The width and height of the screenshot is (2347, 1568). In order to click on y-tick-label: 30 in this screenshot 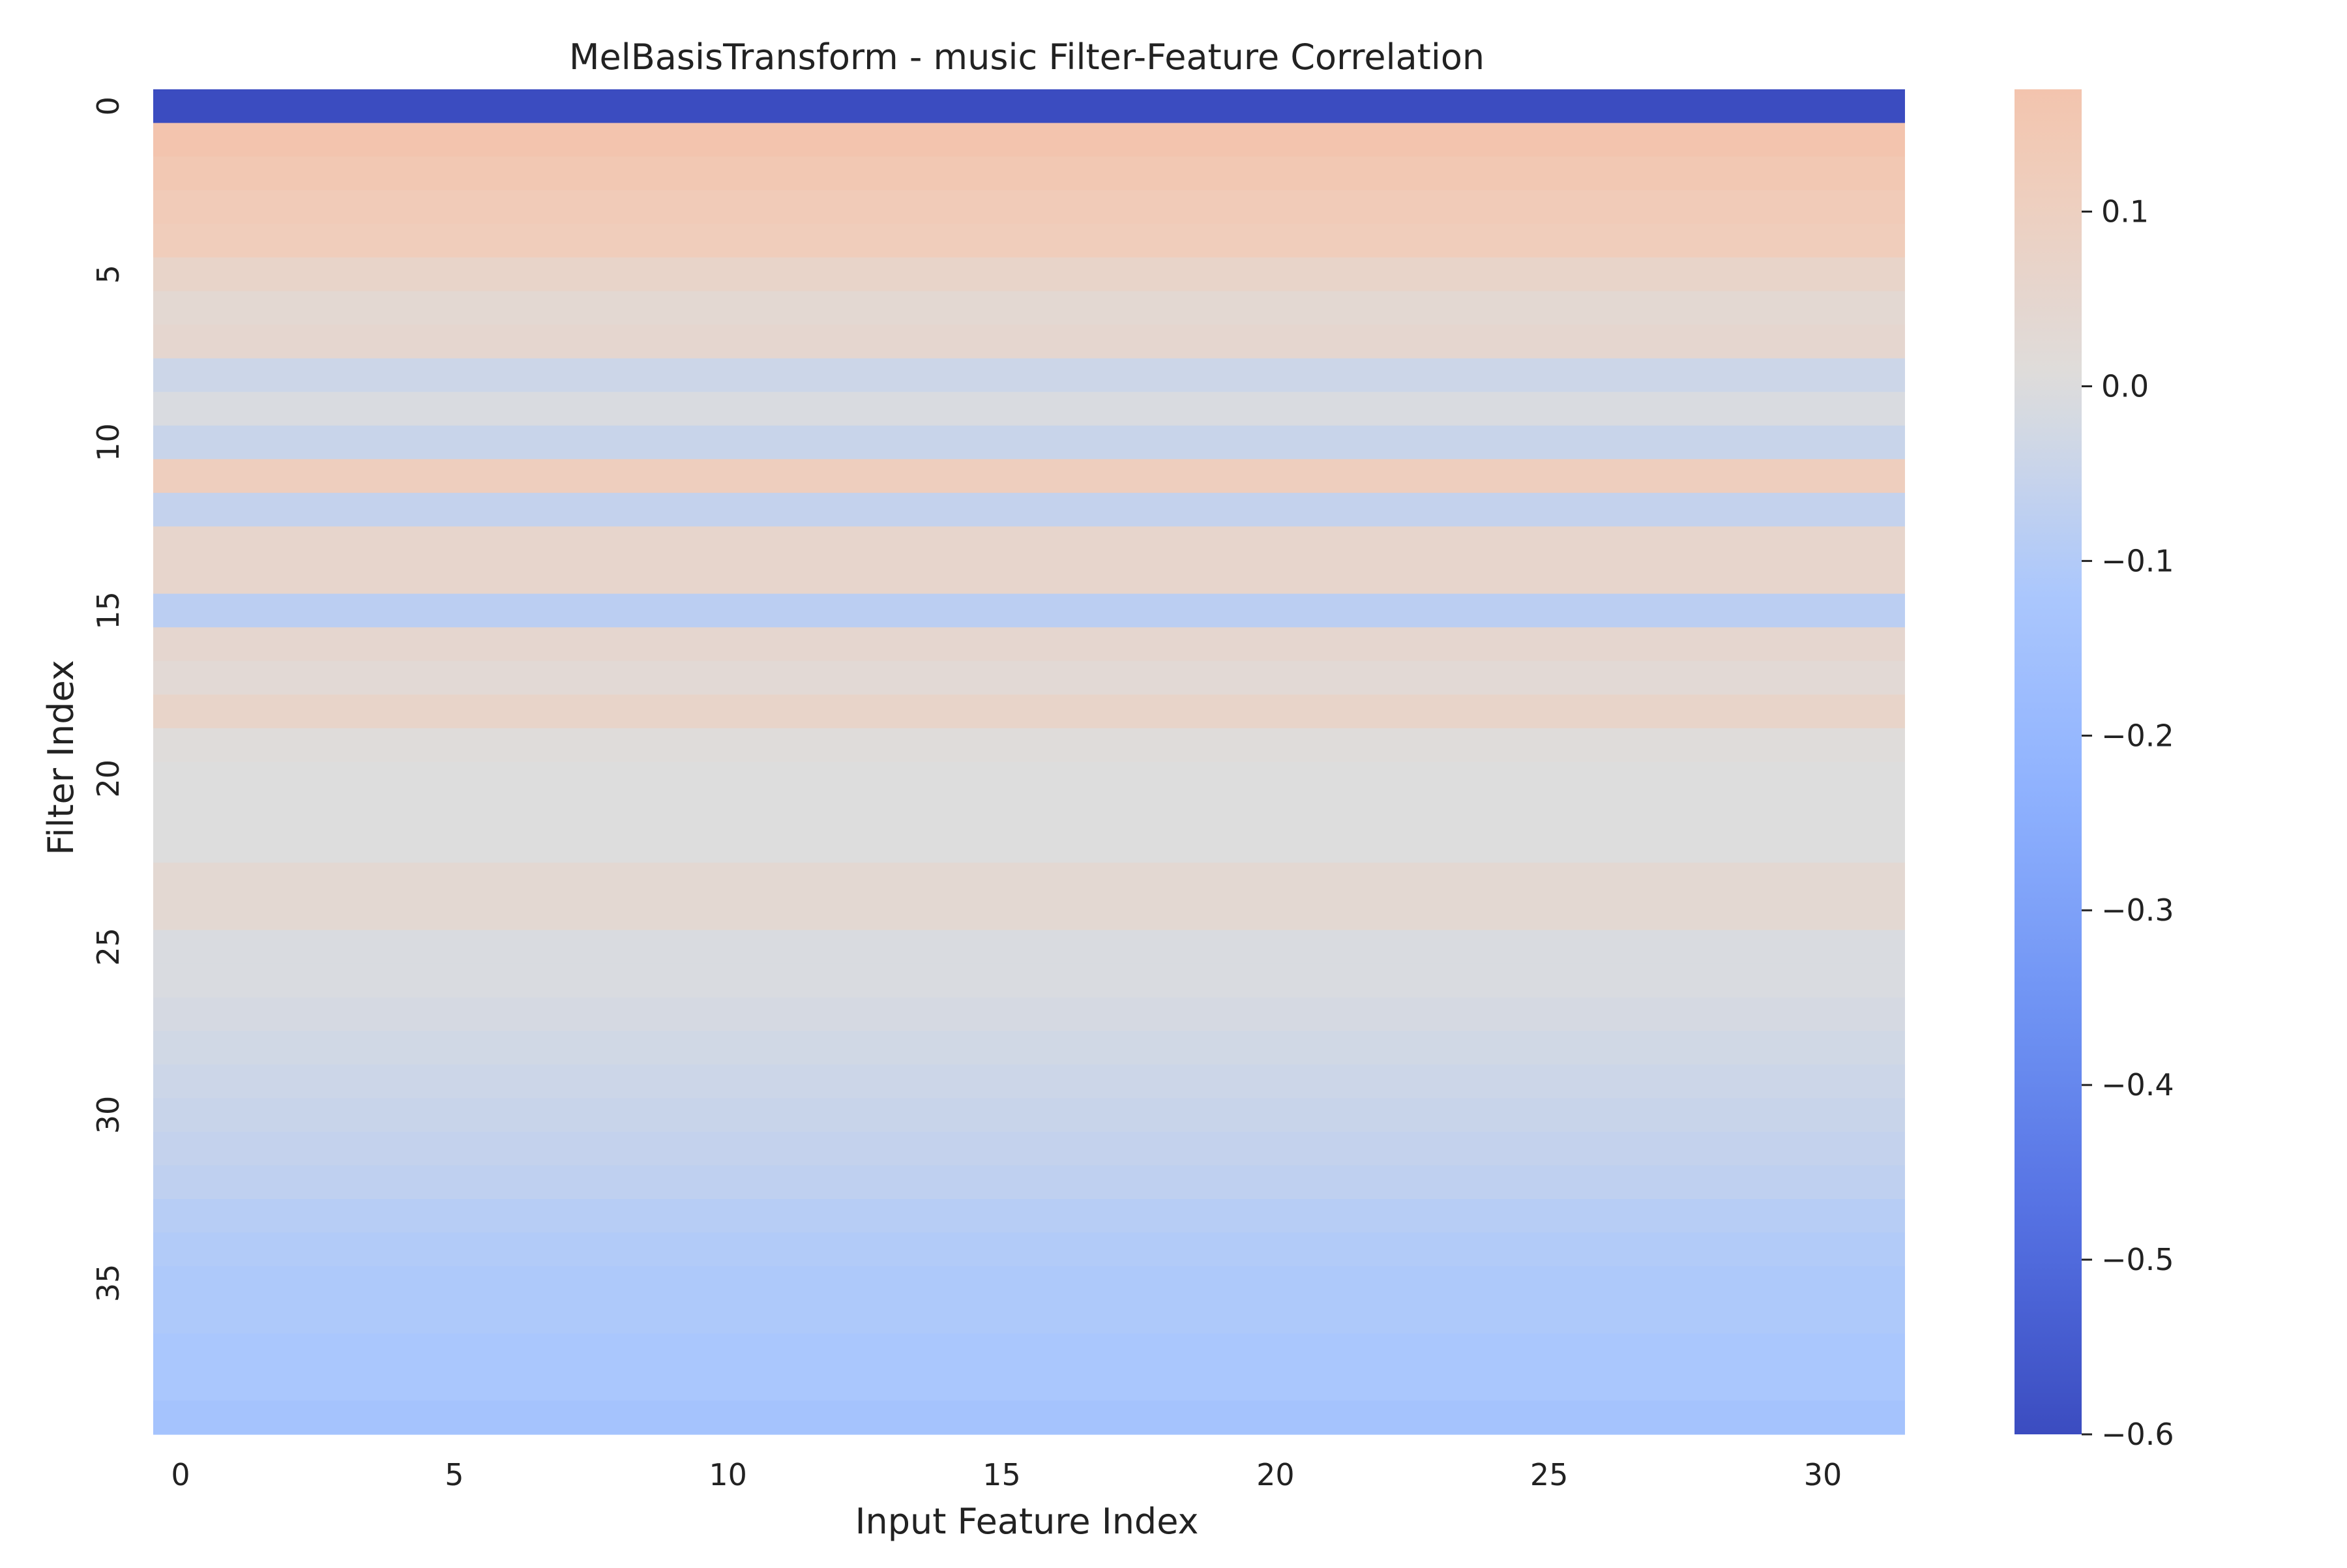, I will do `click(108, 1115)`.